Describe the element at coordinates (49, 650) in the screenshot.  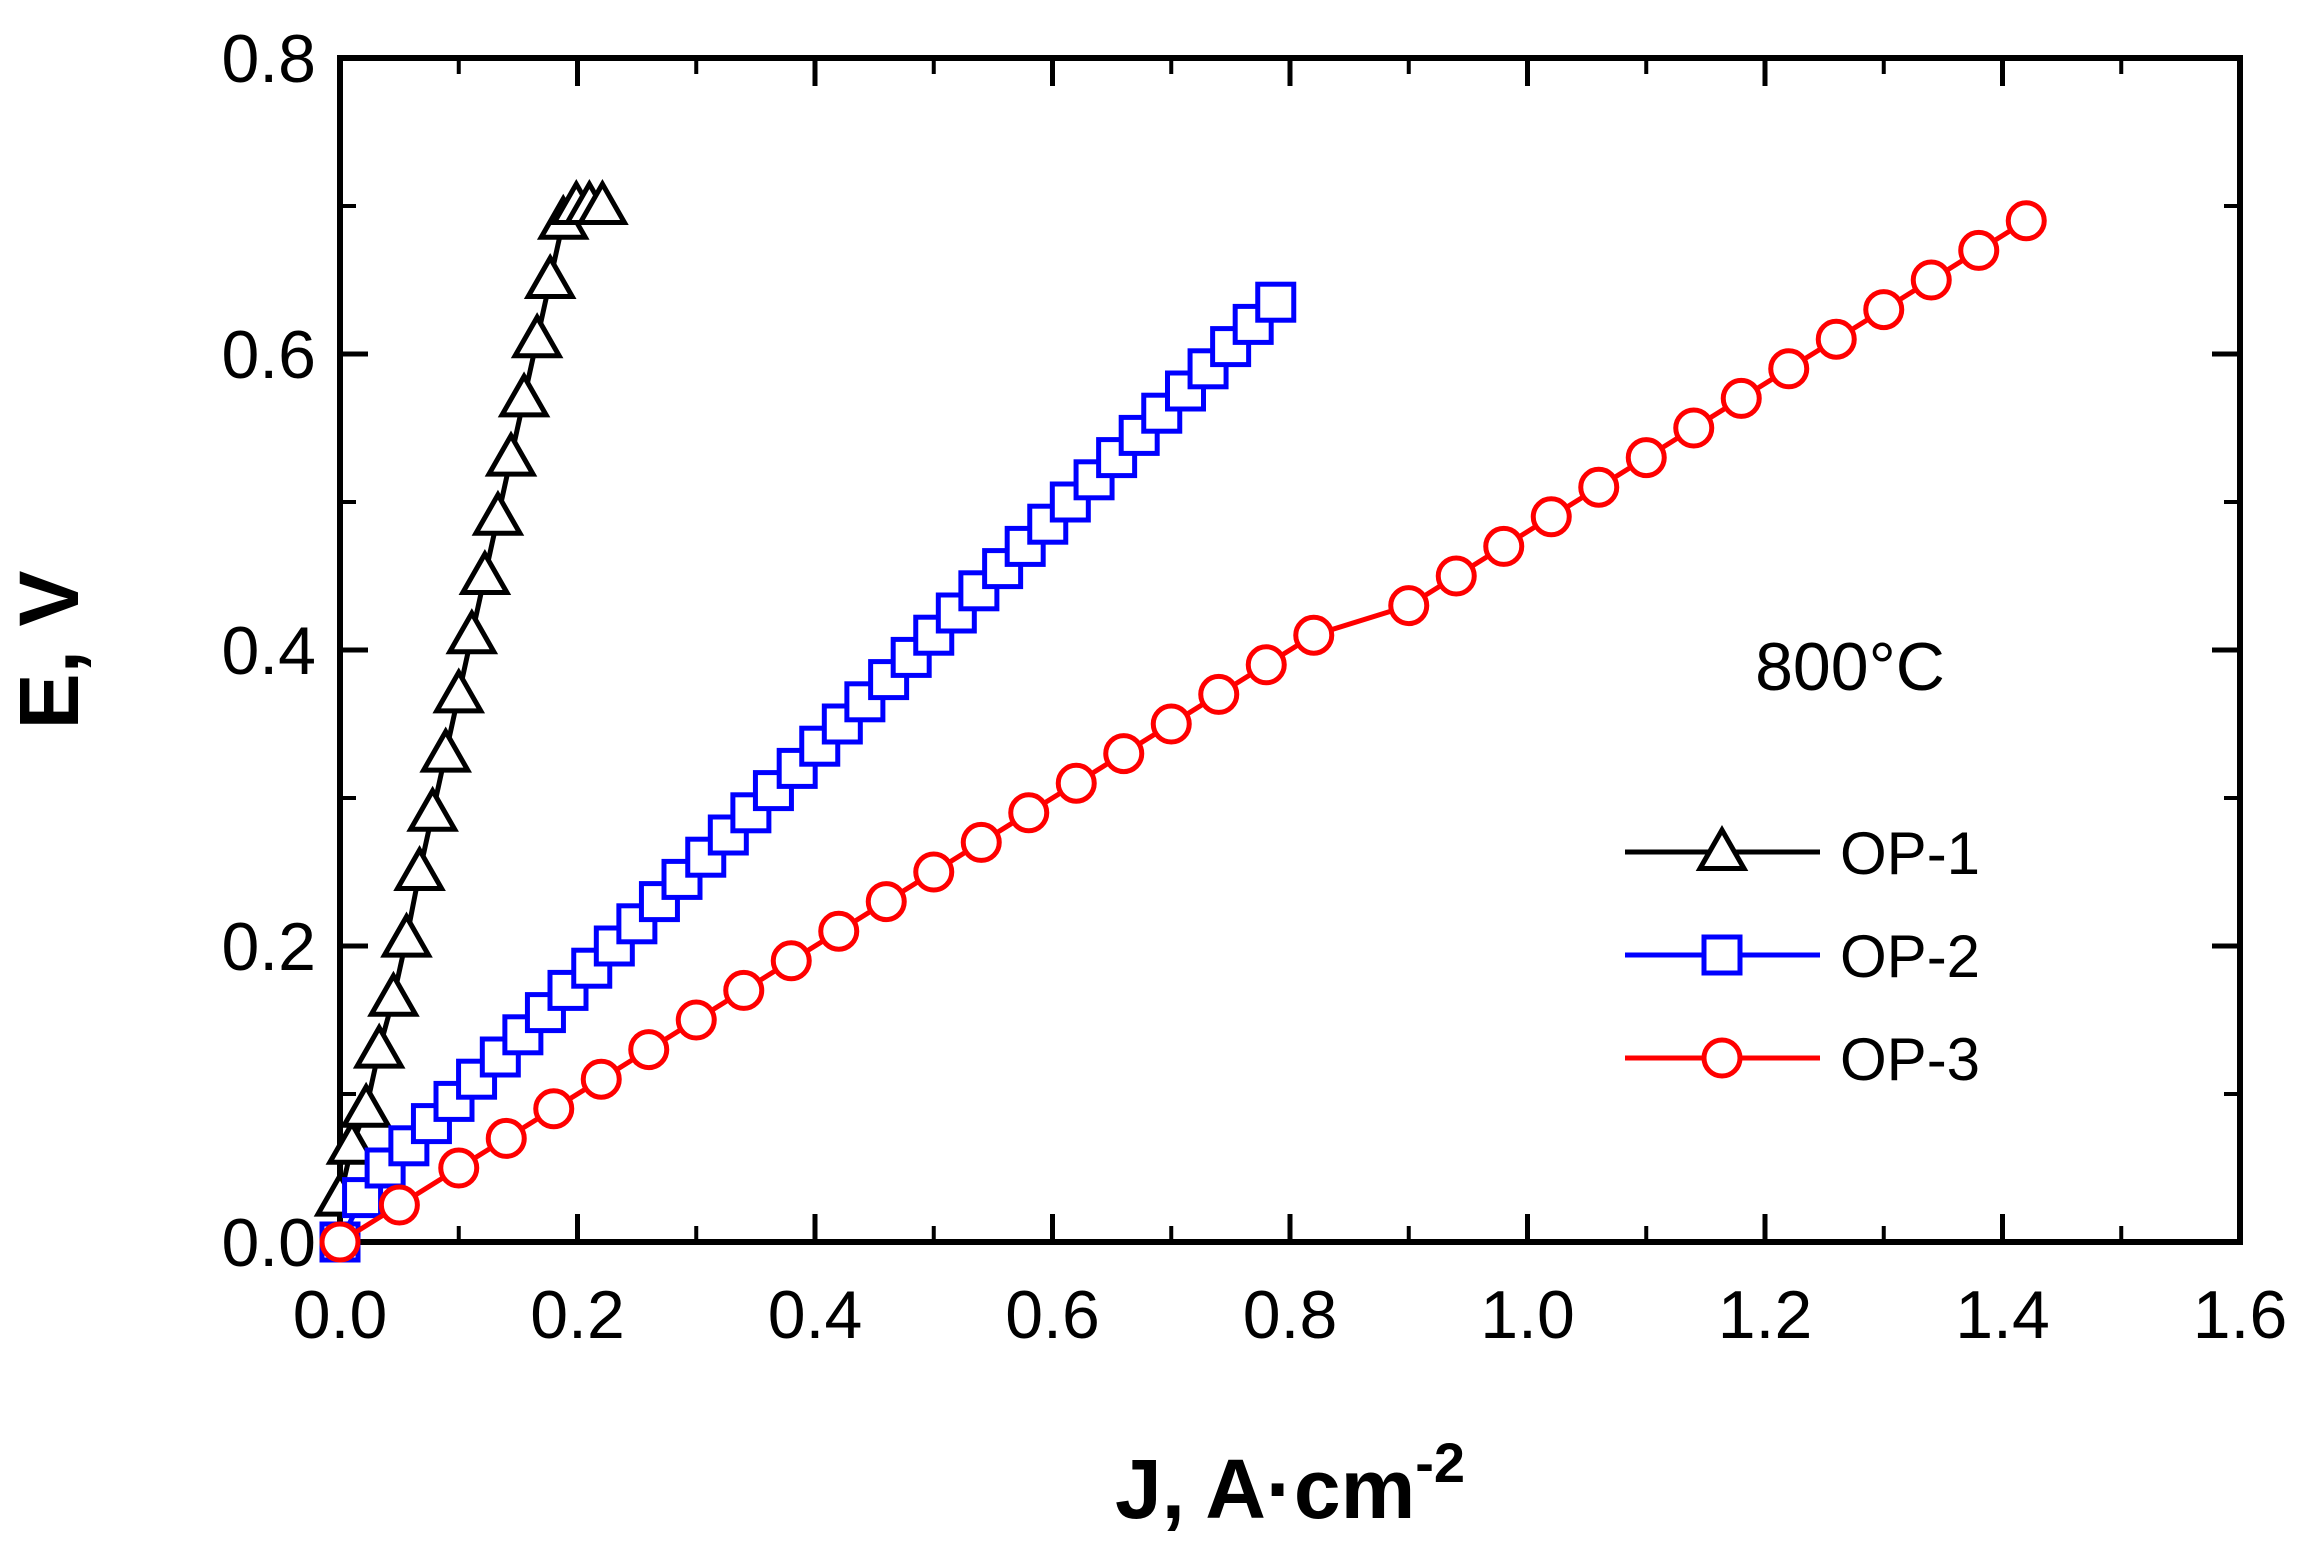
I see `y-axis-title: E, V` at that location.